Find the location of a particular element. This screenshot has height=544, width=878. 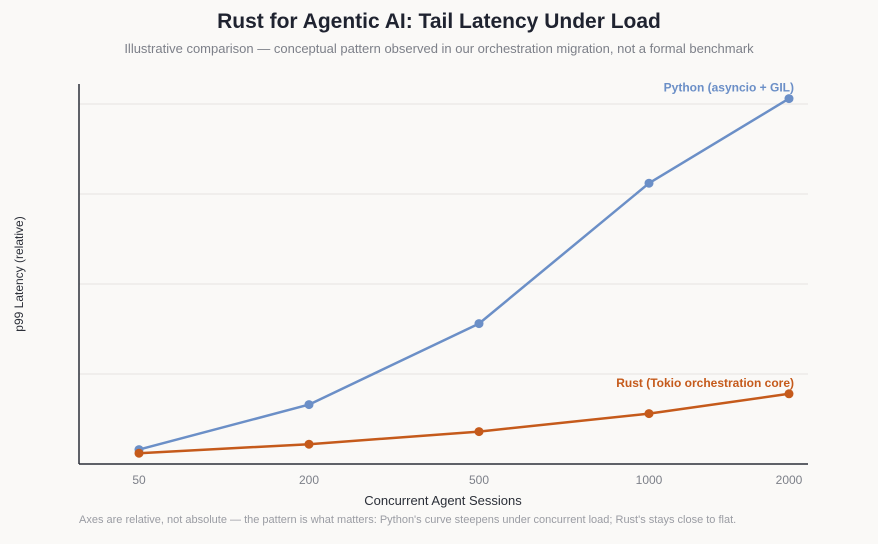

x-tick-label: 200 is located at coordinates (309, 480).